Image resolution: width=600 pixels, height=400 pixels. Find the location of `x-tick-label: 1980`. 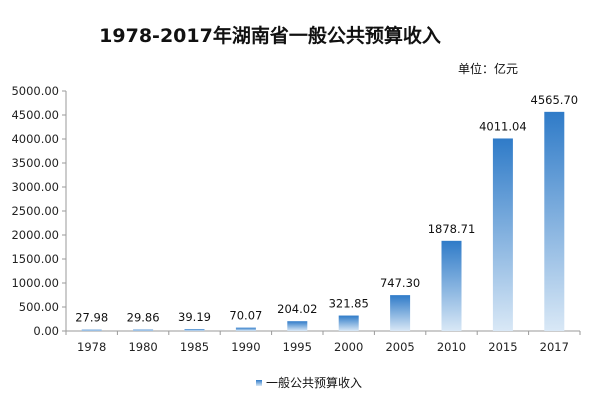

x-tick-label: 1980 is located at coordinates (142, 347).